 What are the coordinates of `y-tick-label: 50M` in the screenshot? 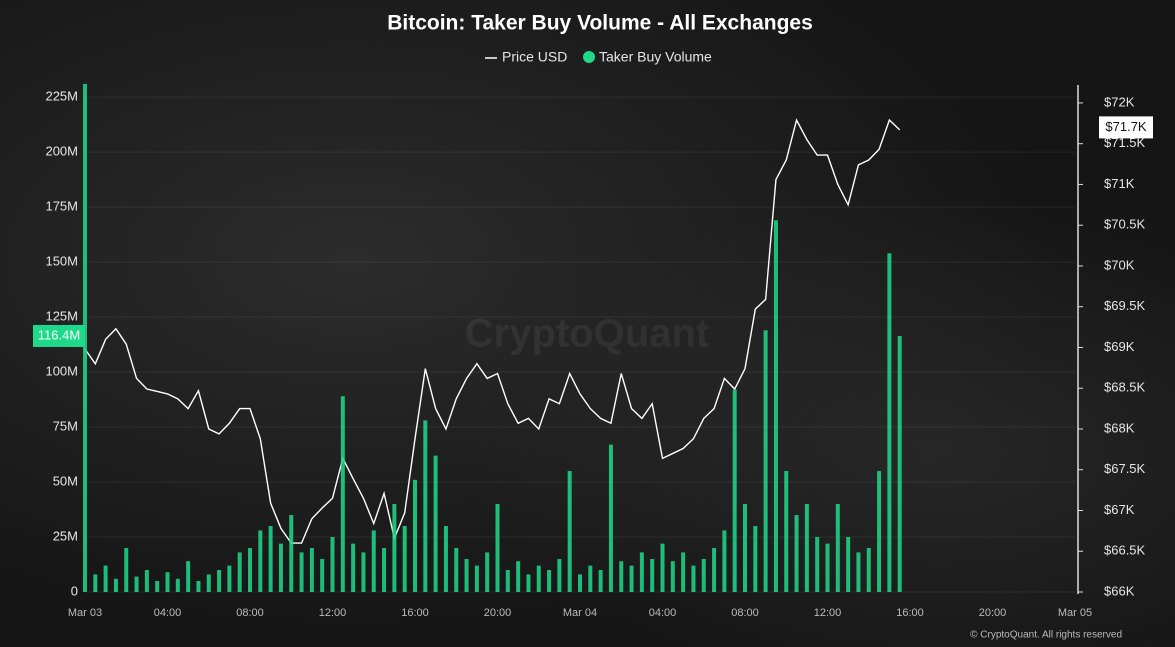 It's located at (65, 480).